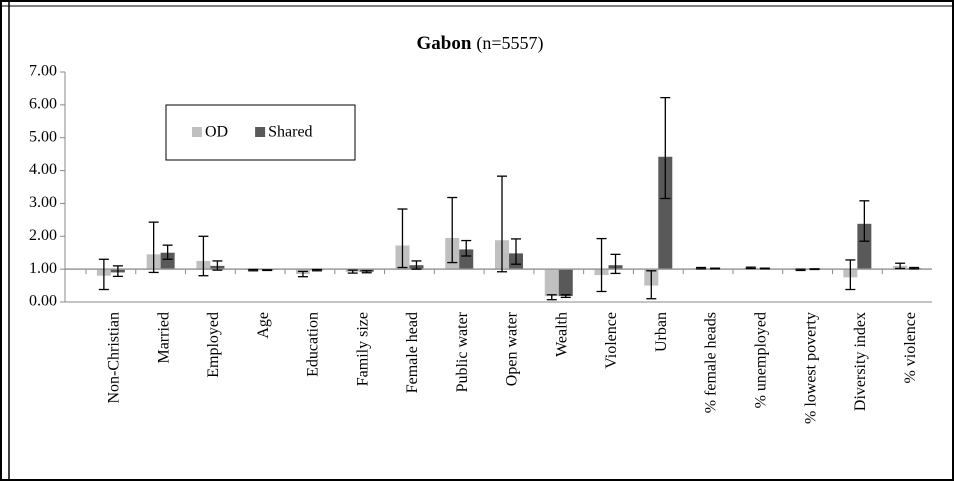  What do you see at coordinates (263, 325) in the screenshot?
I see `x-tick-label: Age` at bounding box center [263, 325].